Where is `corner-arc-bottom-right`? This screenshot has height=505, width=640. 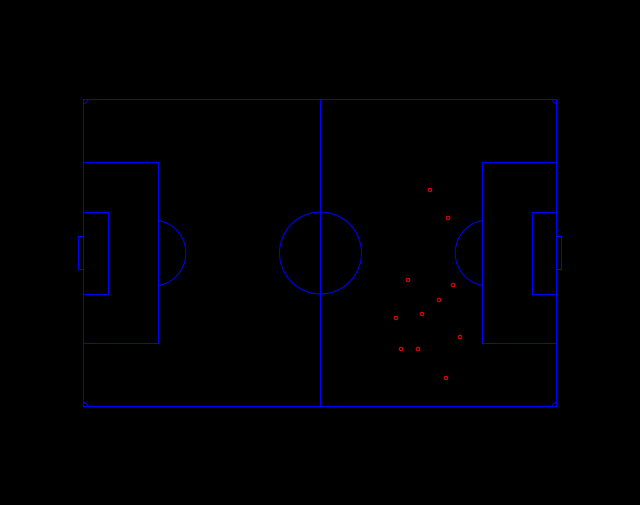
corner-arc-bottom-right is located at coordinates (554, 404).